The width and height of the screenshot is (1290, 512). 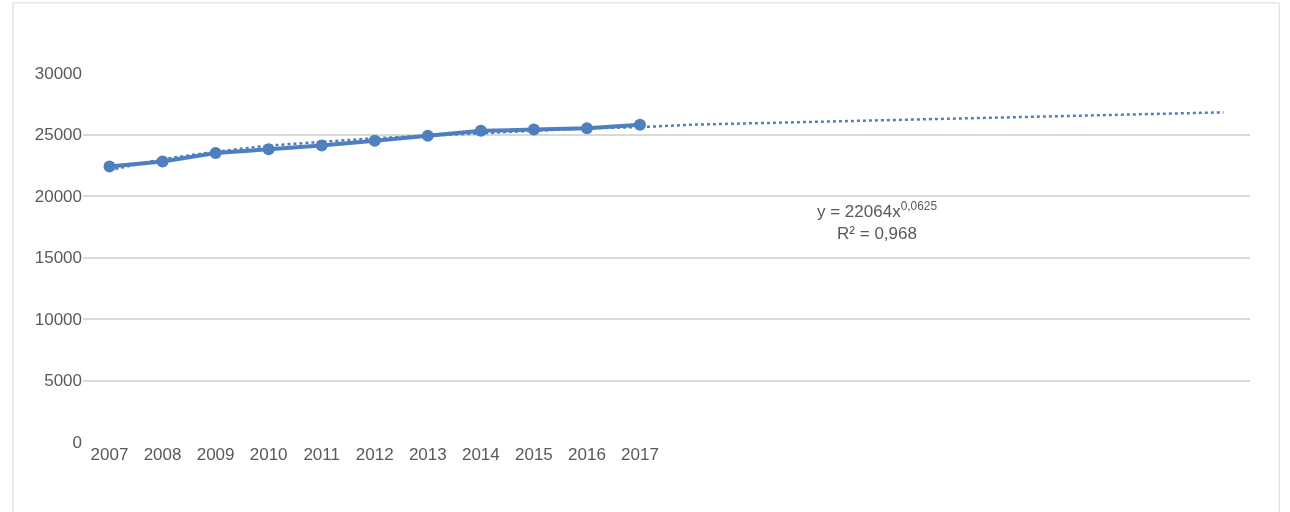 What do you see at coordinates (374, 454) in the screenshot?
I see `x-tick-label: 2012` at bounding box center [374, 454].